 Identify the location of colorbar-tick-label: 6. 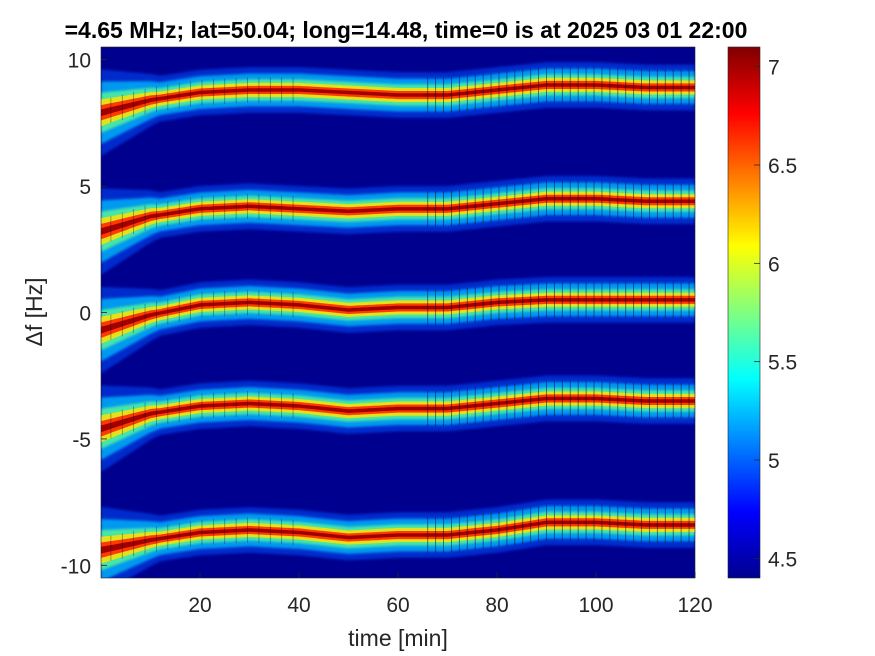
(774, 264).